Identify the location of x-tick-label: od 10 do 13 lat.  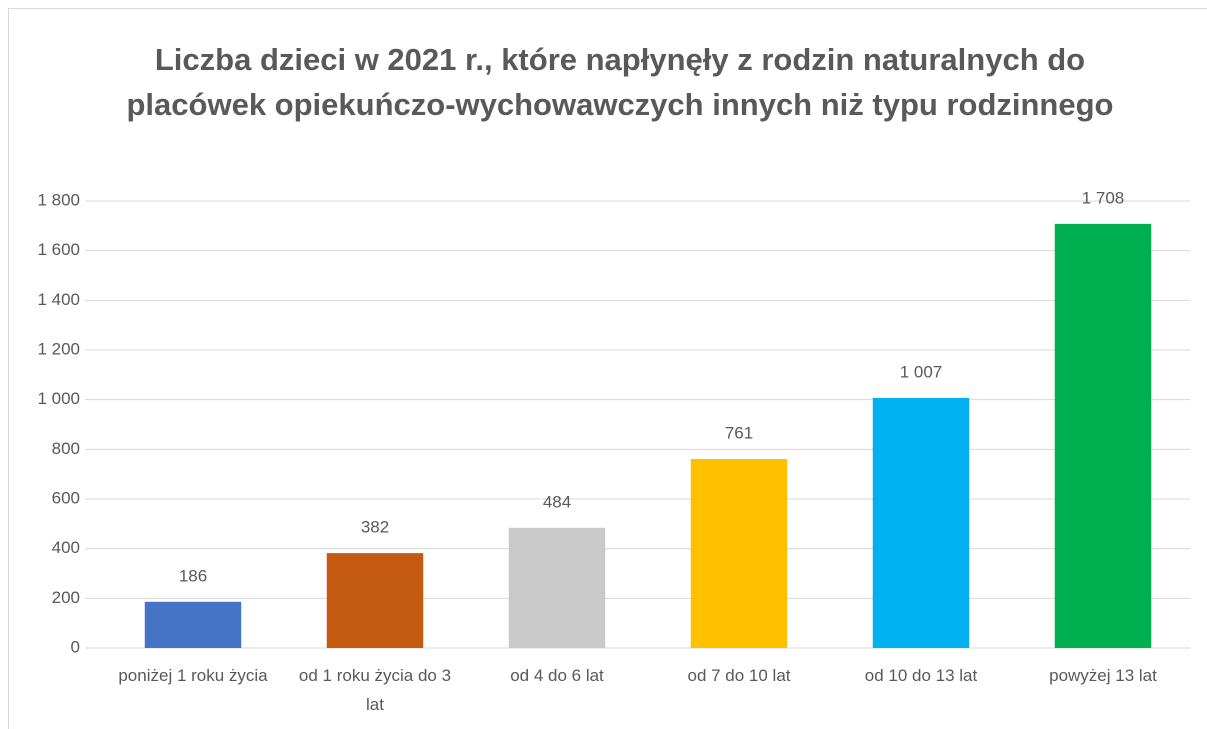
(921, 675).